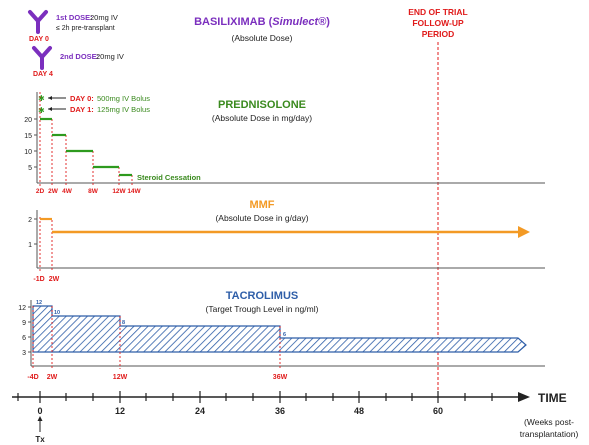 The image size is (589, 445). What do you see at coordinates (74, 17) in the screenshot?
I see `basiliximab-dose1-label: 1st DOSE:` at bounding box center [74, 17].